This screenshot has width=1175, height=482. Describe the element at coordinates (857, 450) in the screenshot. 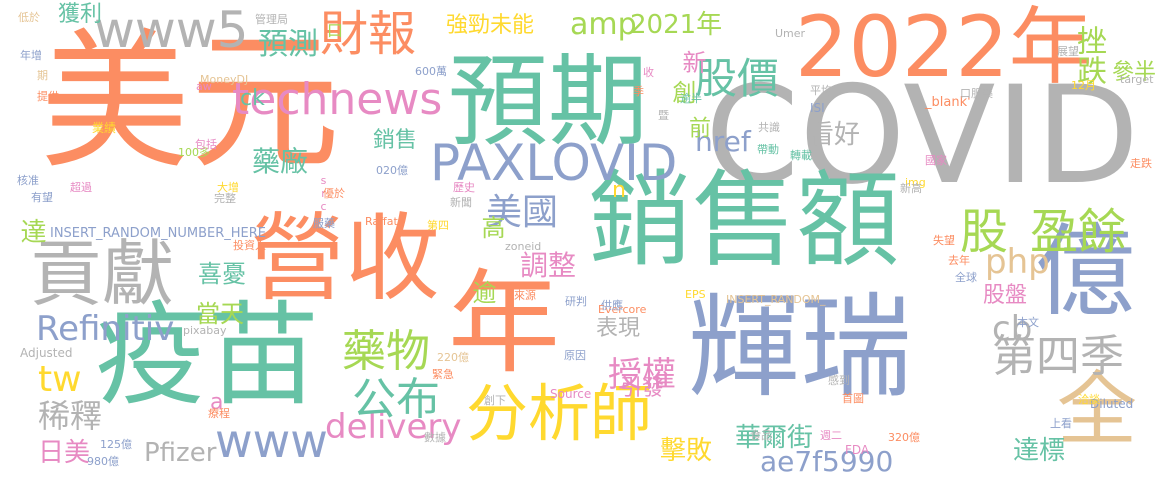

I see `cloud-word: FDA` at that location.